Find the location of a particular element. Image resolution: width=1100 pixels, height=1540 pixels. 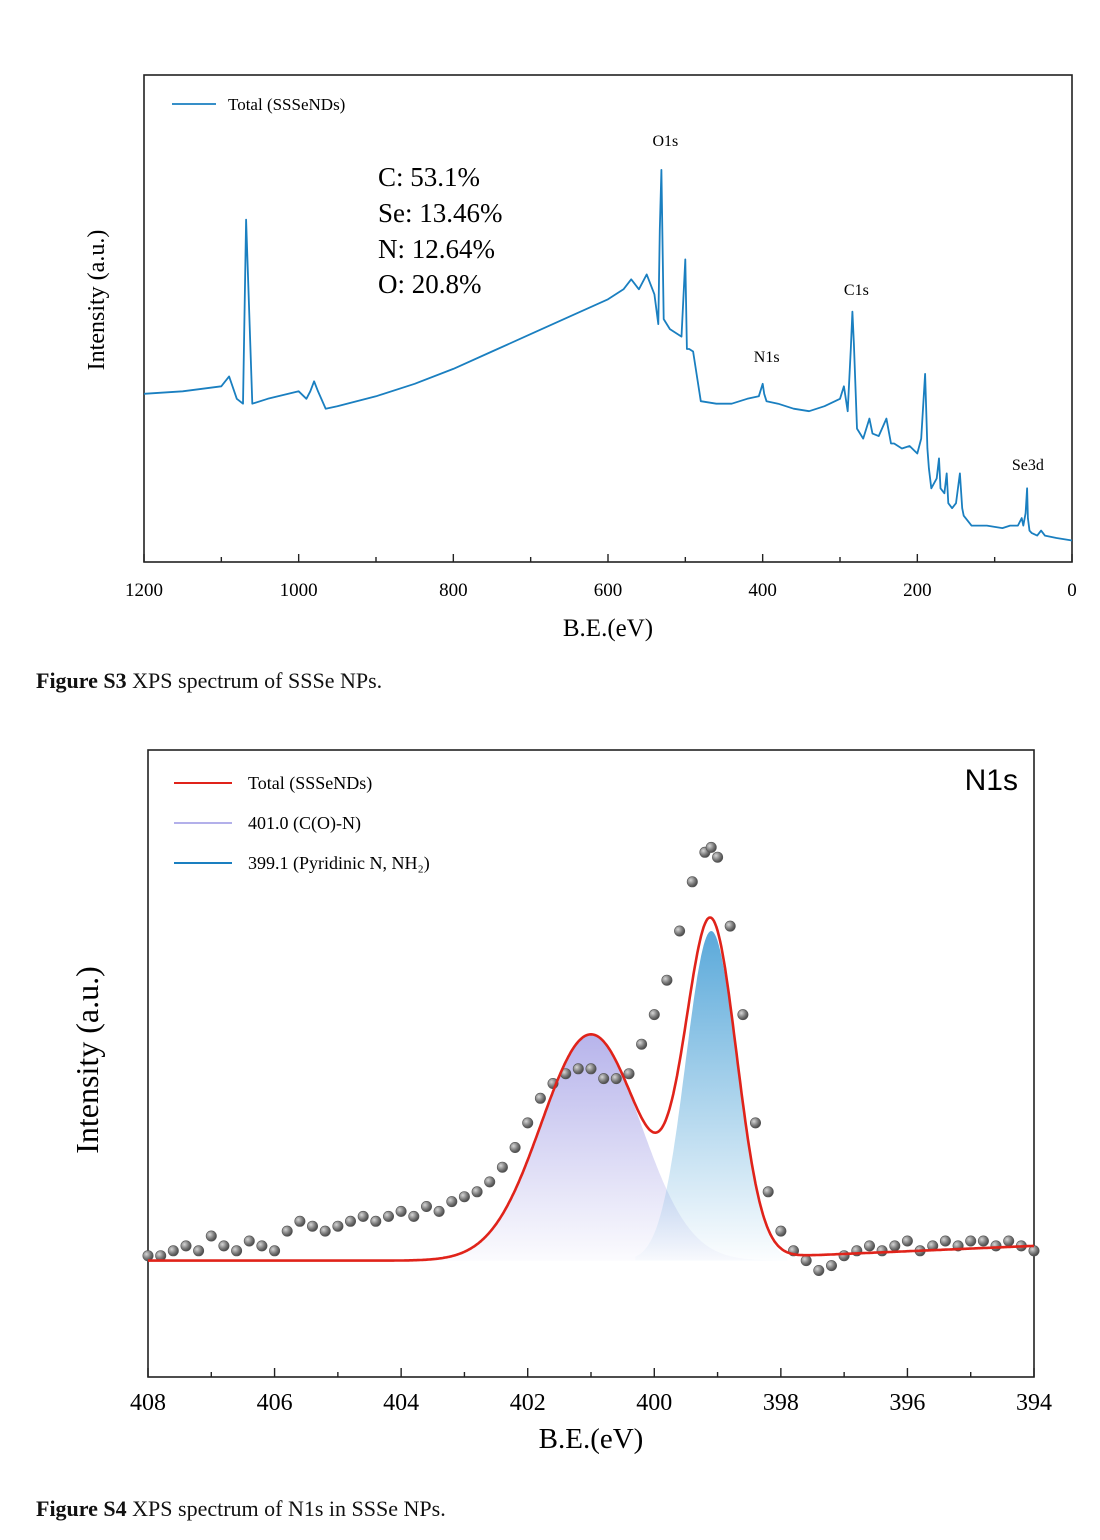

s4-legend-label-401: 401.0 (C(O)-N) is located at coordinates (304, 823).